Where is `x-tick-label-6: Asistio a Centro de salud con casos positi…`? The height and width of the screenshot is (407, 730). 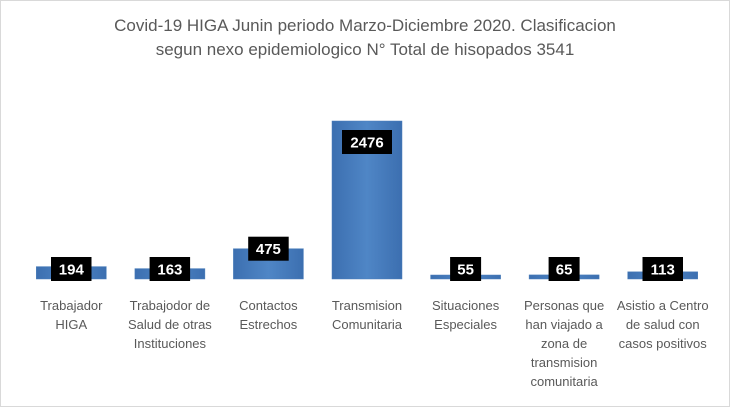 x-tick-label-6: Asistio a Centro de salud con casos positi… is located at coordinates (663, 324).